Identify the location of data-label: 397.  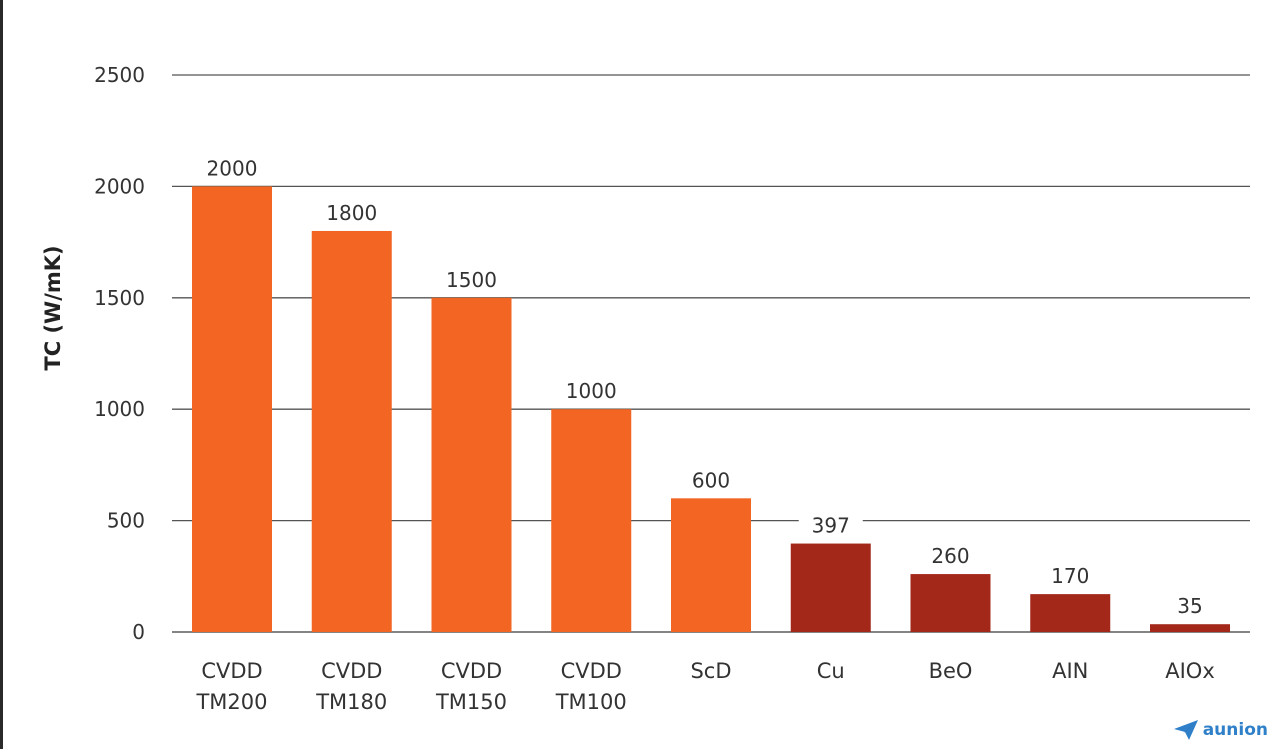
(831, 526).